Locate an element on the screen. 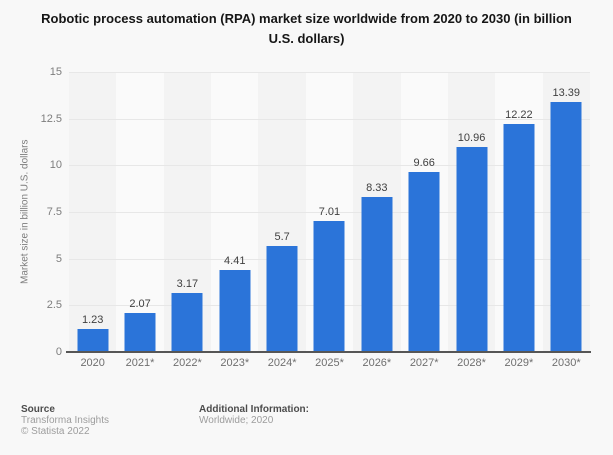 The width and height of the screenshot is (613, 455). additional-info-label: Additional Information: is located at coordinates (254, 409).